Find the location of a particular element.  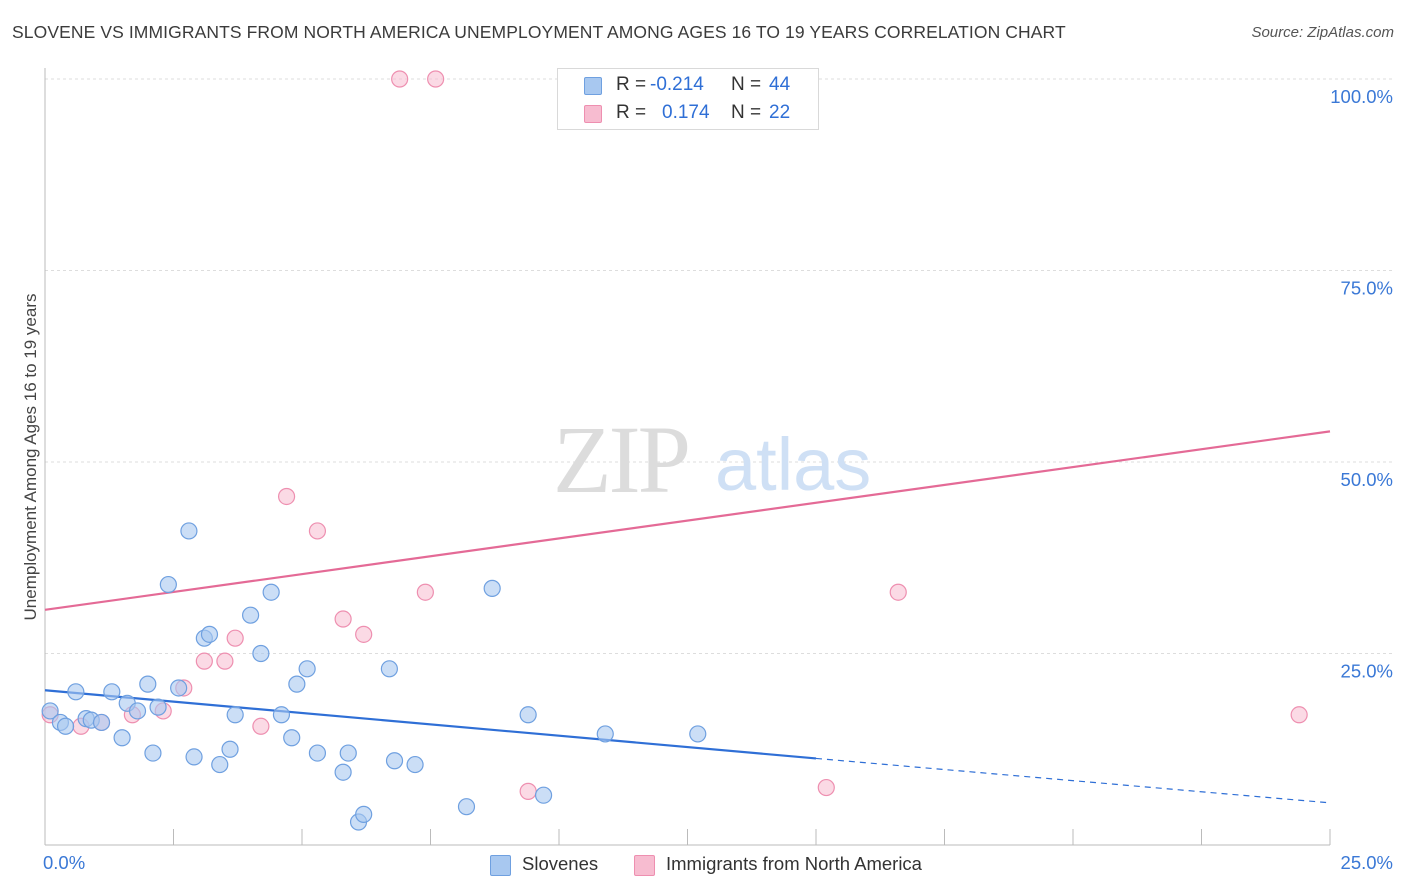

y-axis-label: Unemployment Among Ages 16 to 19 years is located at coordinates (30, 457).